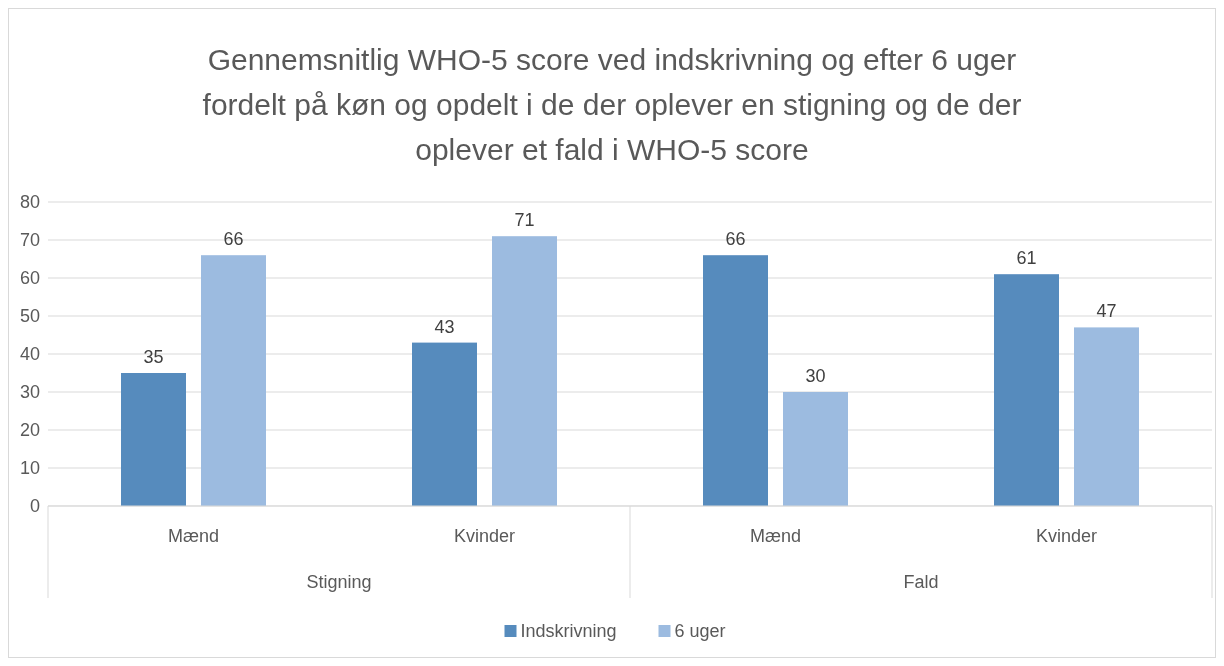  Describe the element at coordinates (153, 357) in the screenshot. I see `data-label: 35` at that location.